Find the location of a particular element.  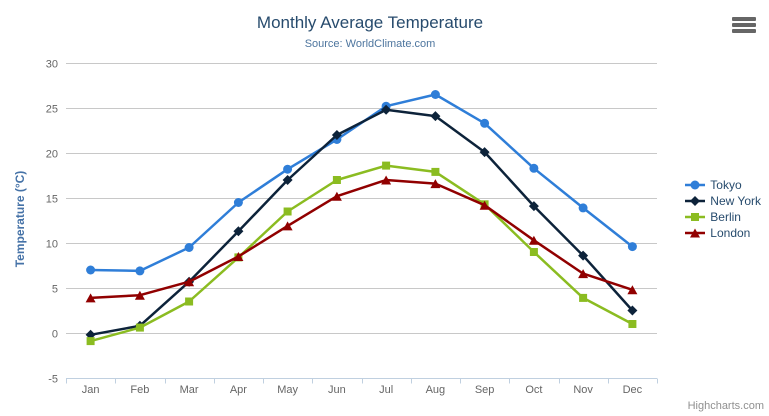

y-tick-label: 10 is located at coordinates (52, 245).